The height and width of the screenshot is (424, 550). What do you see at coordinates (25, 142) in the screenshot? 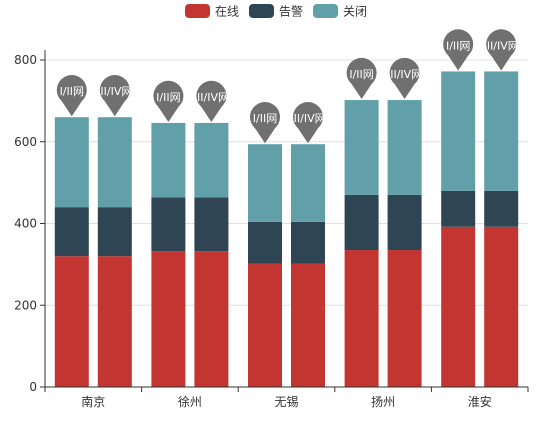
I see `y-tick-label: 600` at bounding box center [25, 142].